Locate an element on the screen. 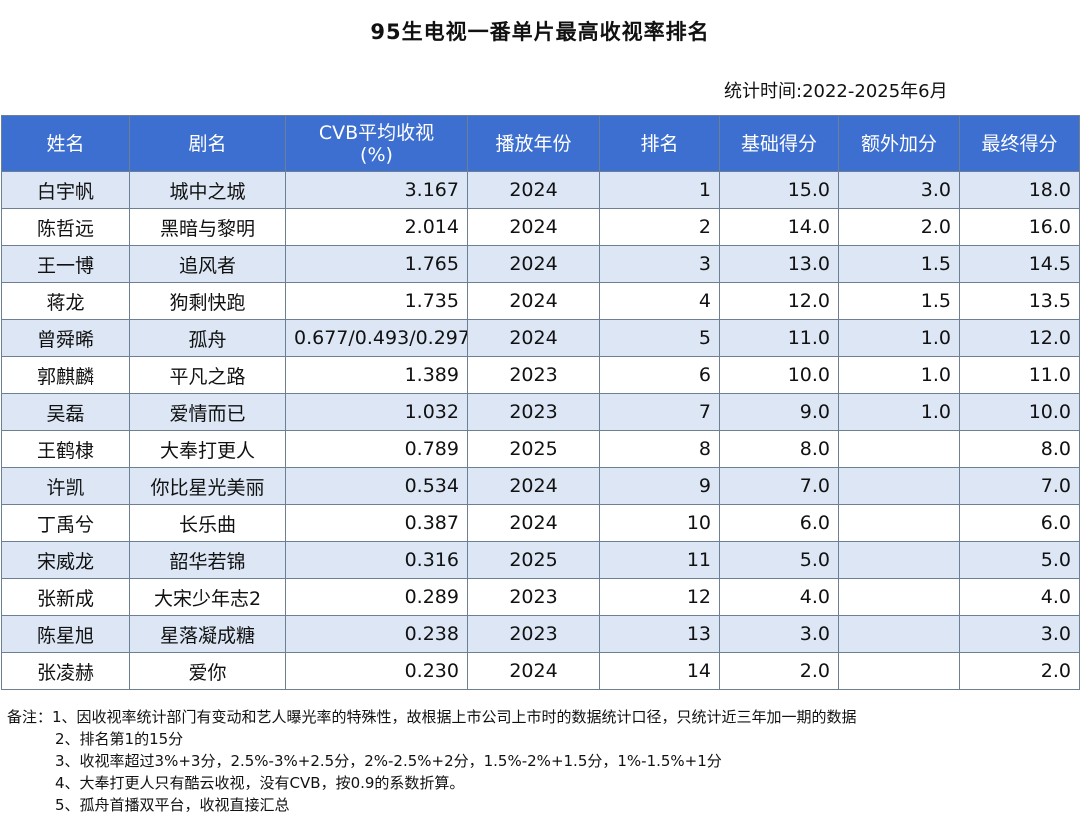  cell-final-score: 5.0 is located at coordinates (1019, 560).